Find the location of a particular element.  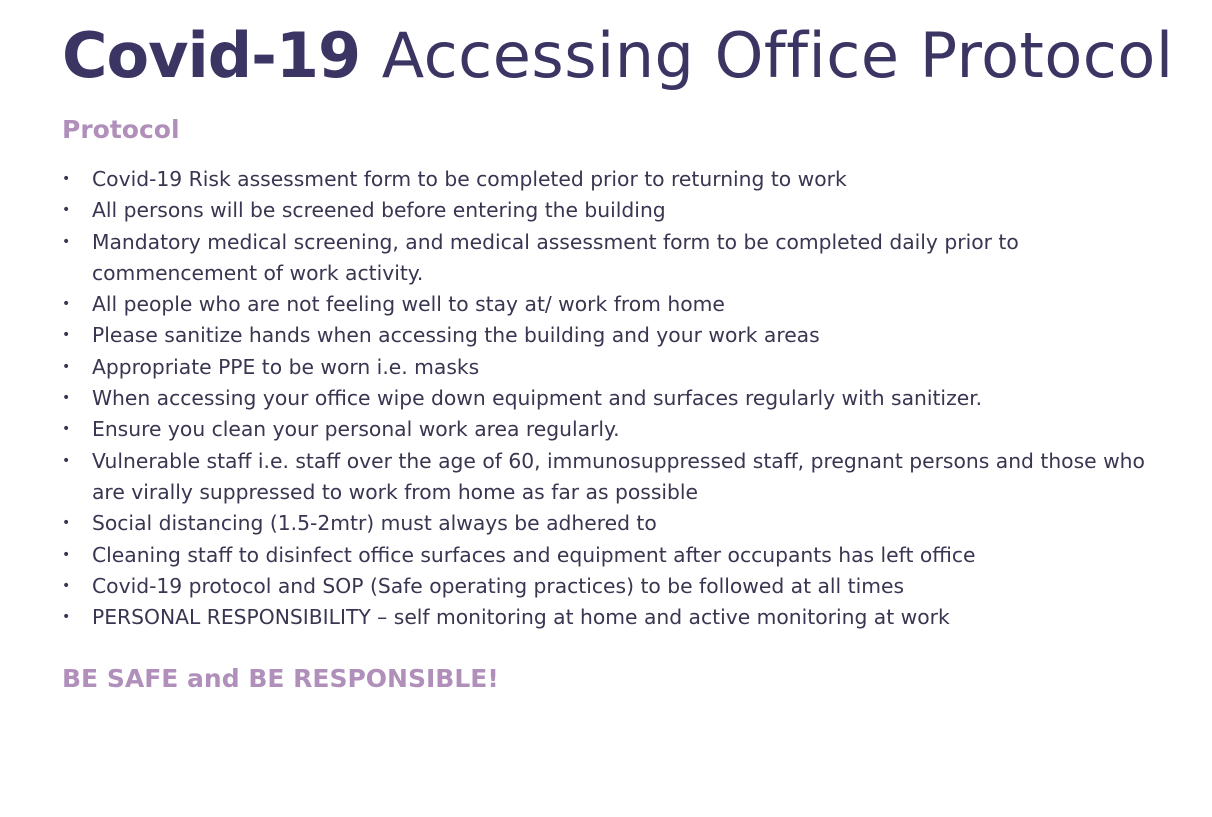

page-title: Covid-19 Accessing Office Protocol is located at coordinates (618, 56).